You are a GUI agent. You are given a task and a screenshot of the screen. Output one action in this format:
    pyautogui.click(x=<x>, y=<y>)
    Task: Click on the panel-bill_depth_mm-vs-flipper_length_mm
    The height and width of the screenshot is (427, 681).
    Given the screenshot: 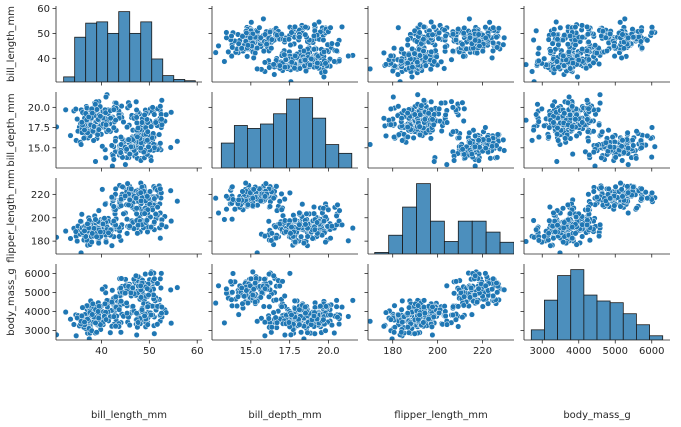 What is the action you would take?
    pyautogui.click(x=439, y=132)
    